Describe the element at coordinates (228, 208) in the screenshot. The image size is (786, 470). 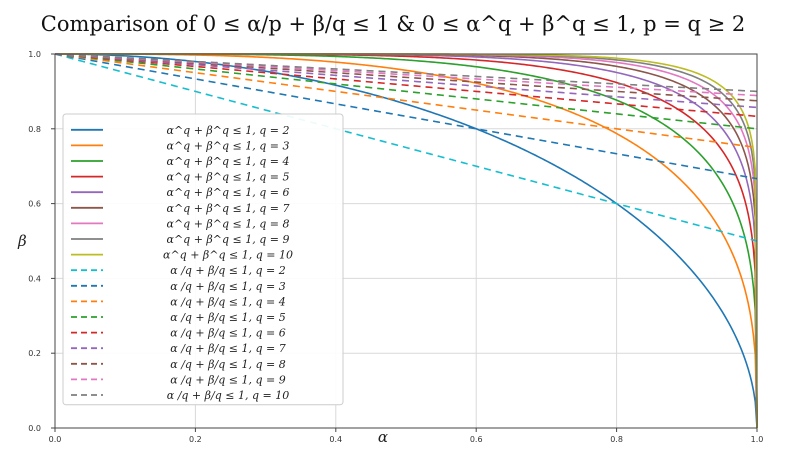
I see `legend-label-6: α^q + β^q ≤ 1, q = 7` at that location.